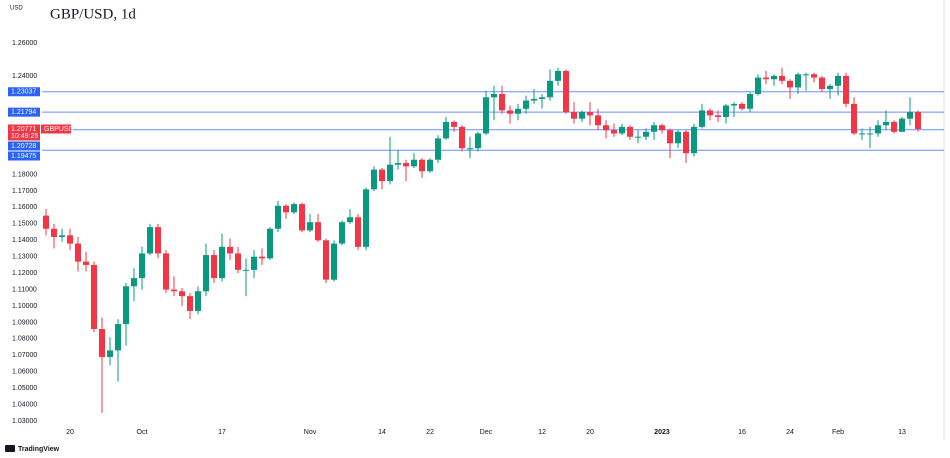  I want to click on x-tick-label: 17, so click(222, 432).